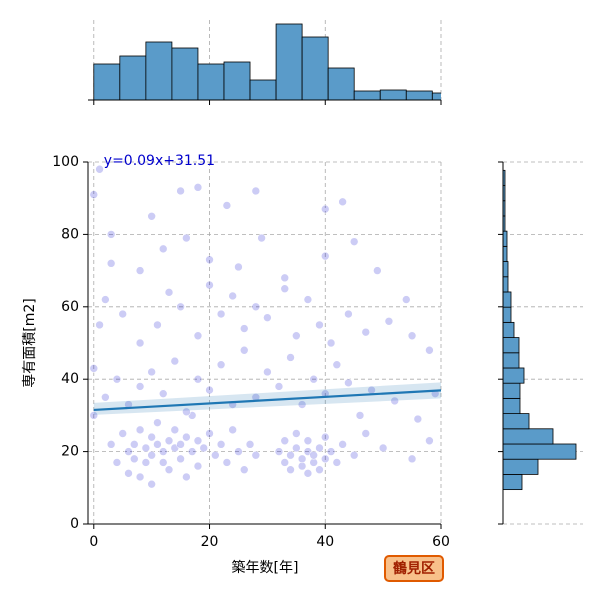 This screenshot has width=600, height=604. I want to click on y-axis-label: 専有面積[m2], so click(30, 342).